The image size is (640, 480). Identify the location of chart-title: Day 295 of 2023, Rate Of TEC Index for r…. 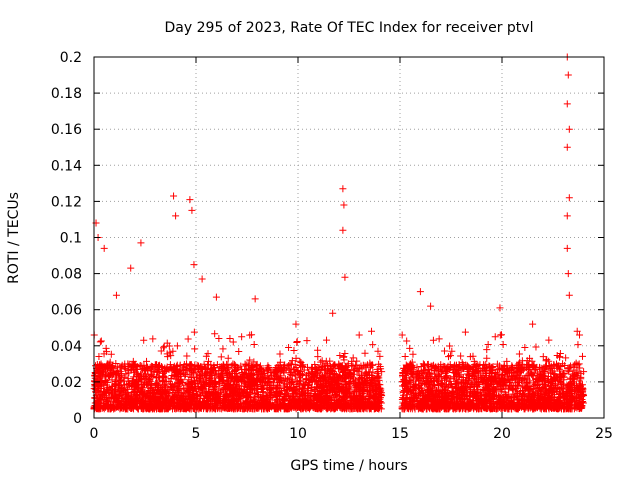
(349, 28).